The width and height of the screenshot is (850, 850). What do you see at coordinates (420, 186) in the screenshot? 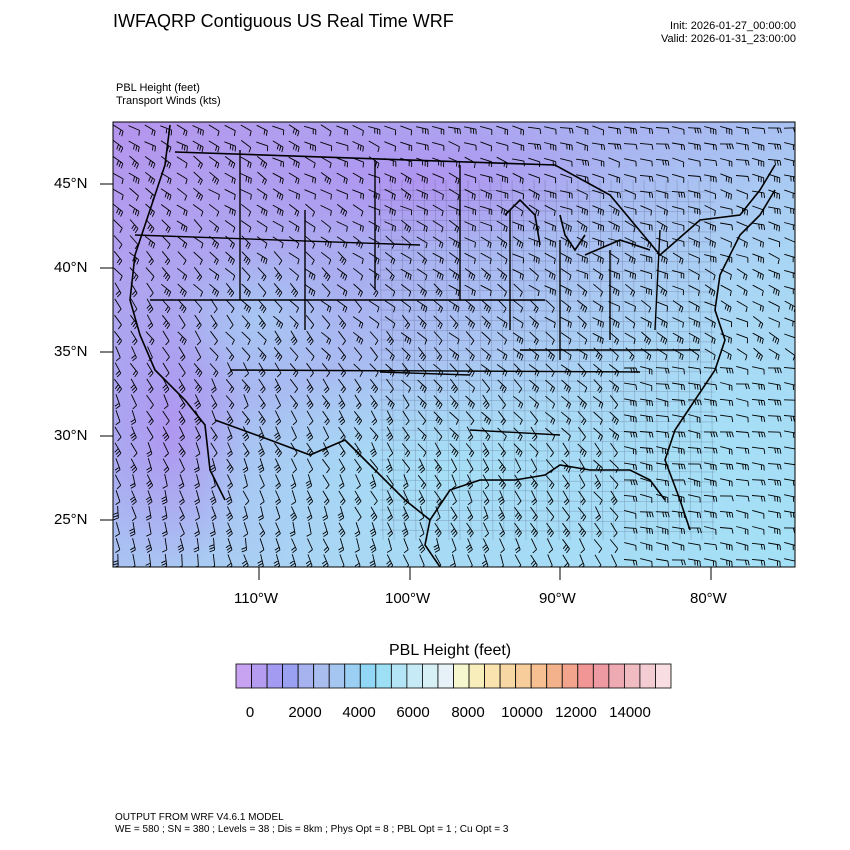
I see `pbl-region-north` at bounding box center [420, 186].